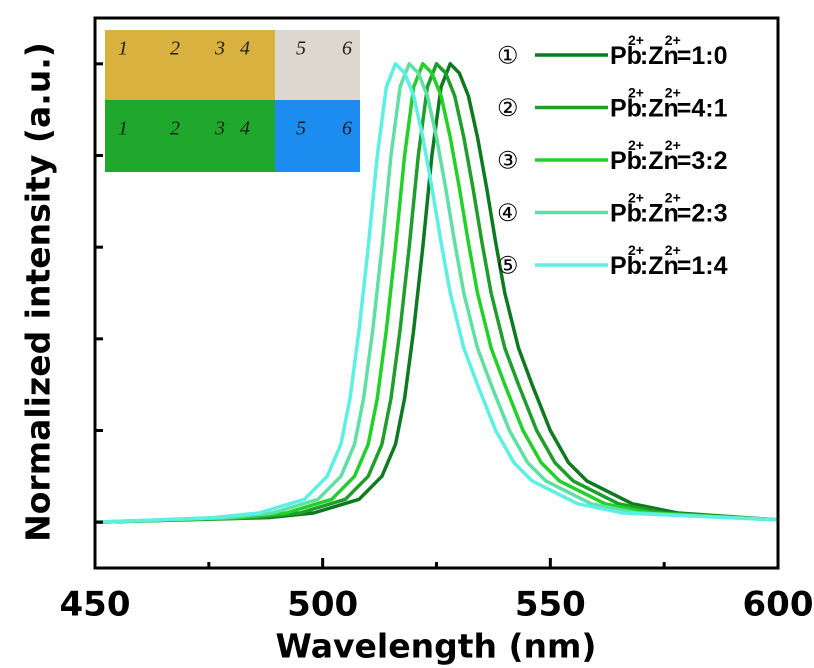 This screenshot has width=814, height=668. What do you see at coordinates (508, 266) in the screenshot?
I see `legend-marker: ⑤` at bounding box center [508, 266].